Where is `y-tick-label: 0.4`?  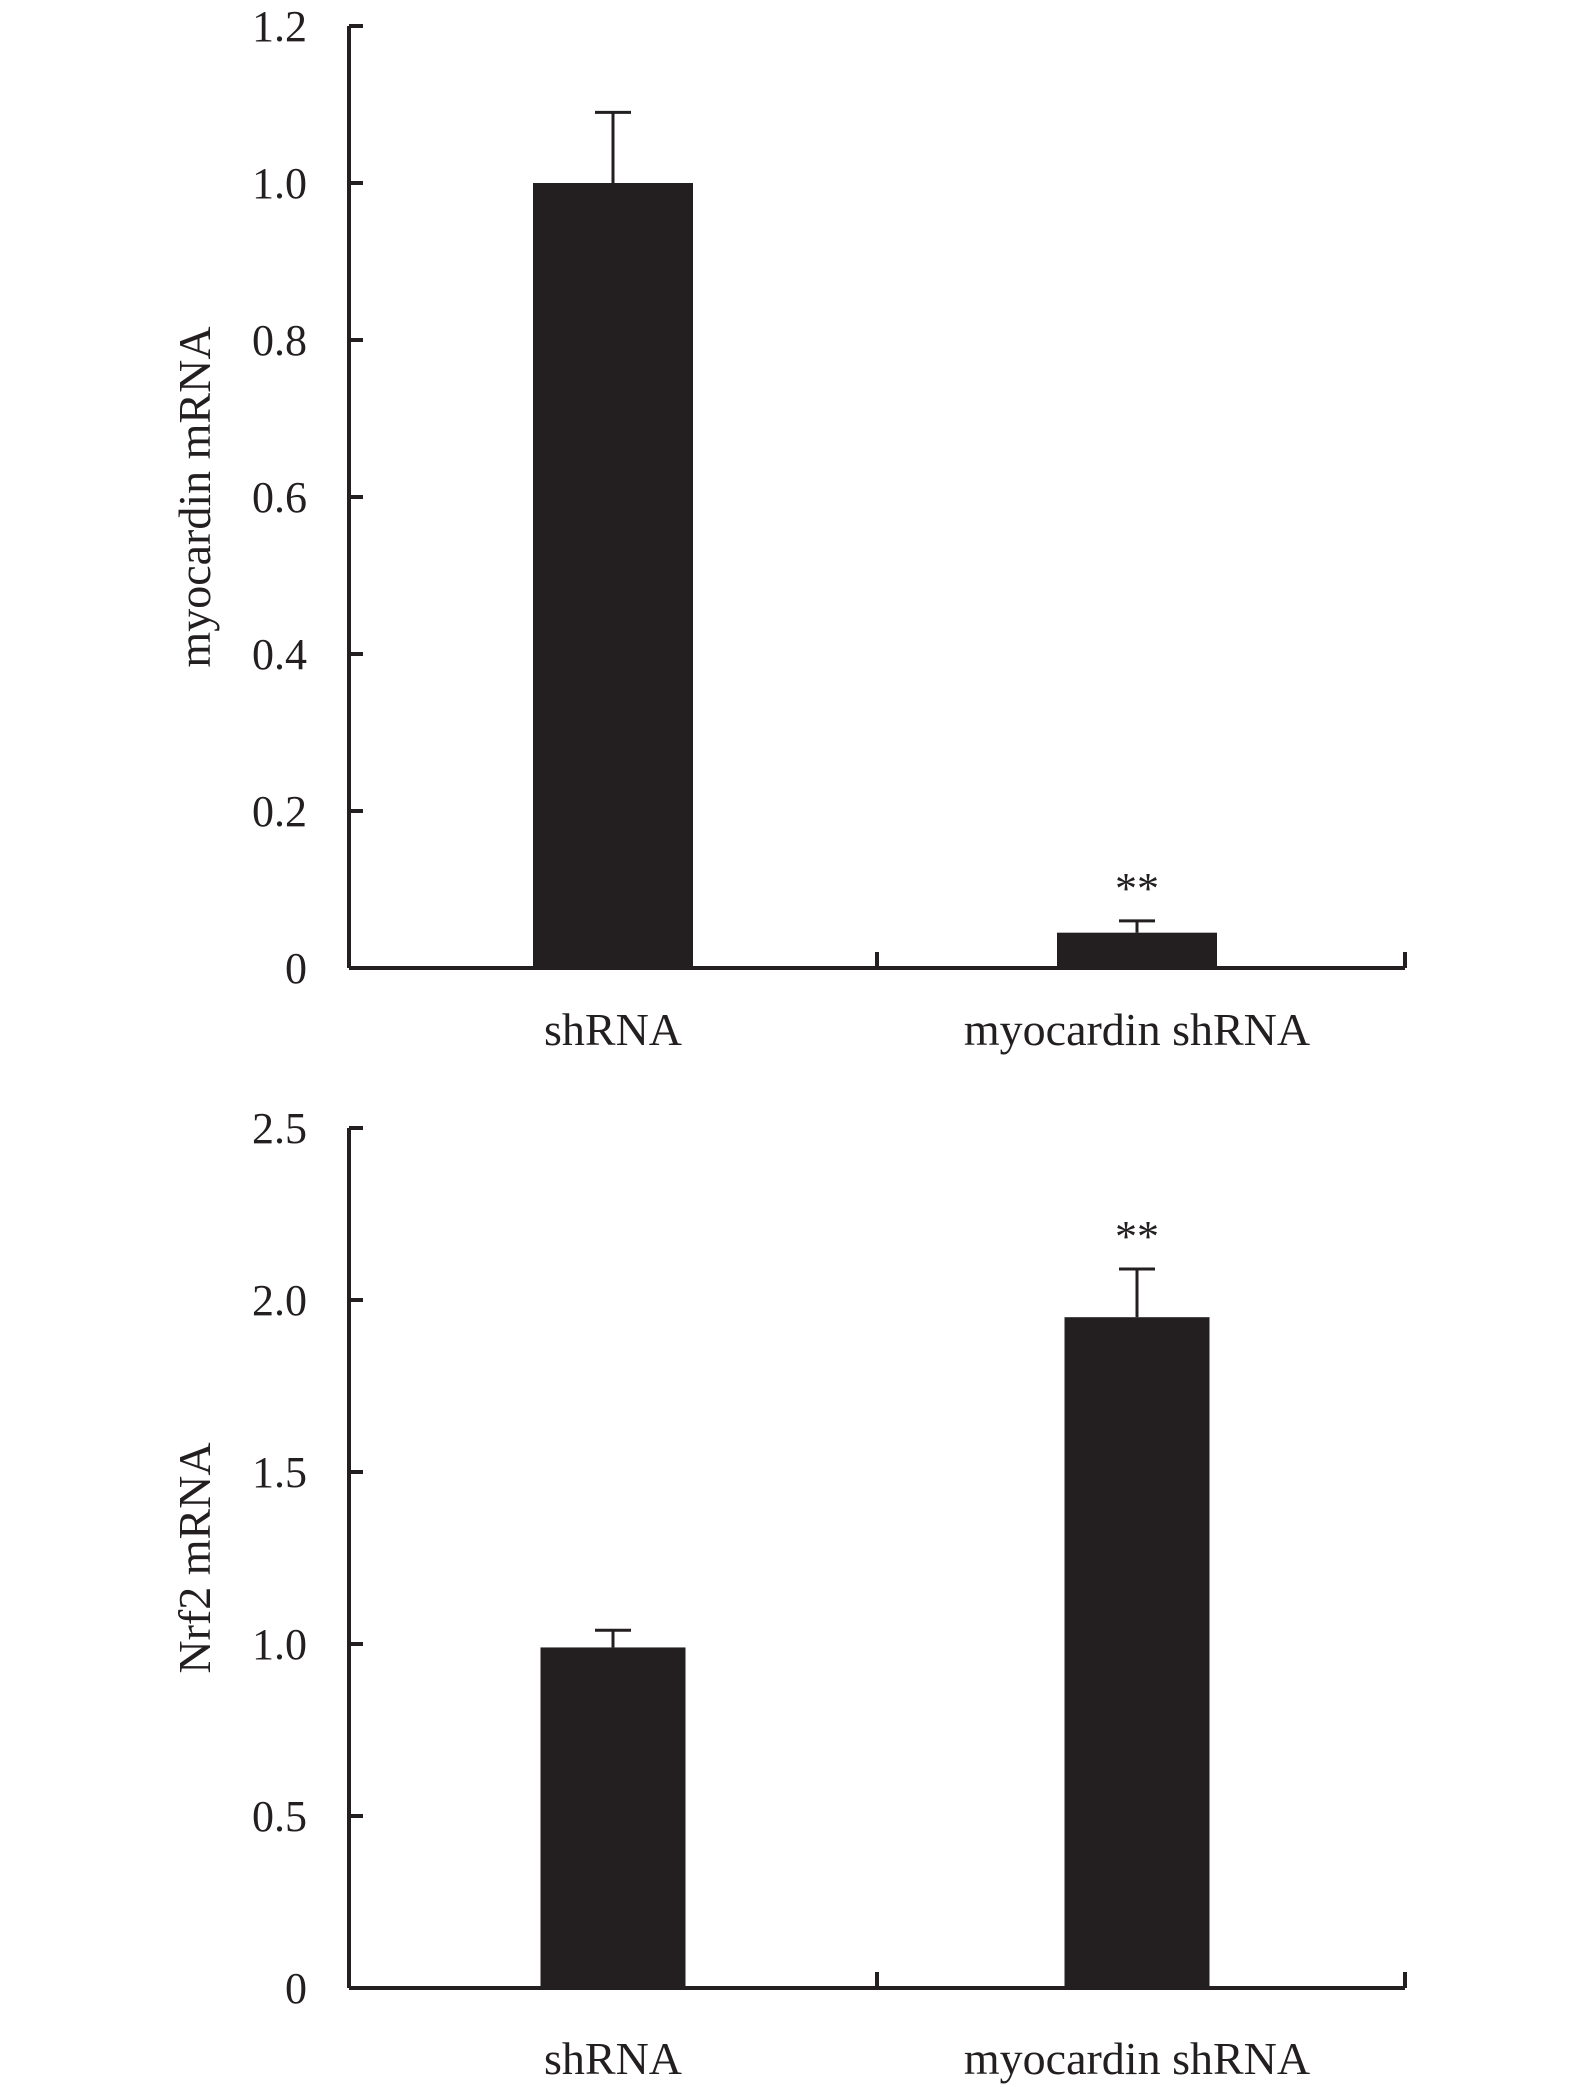 y-tick-label: 0.4 is located at coordinates (279, 654).